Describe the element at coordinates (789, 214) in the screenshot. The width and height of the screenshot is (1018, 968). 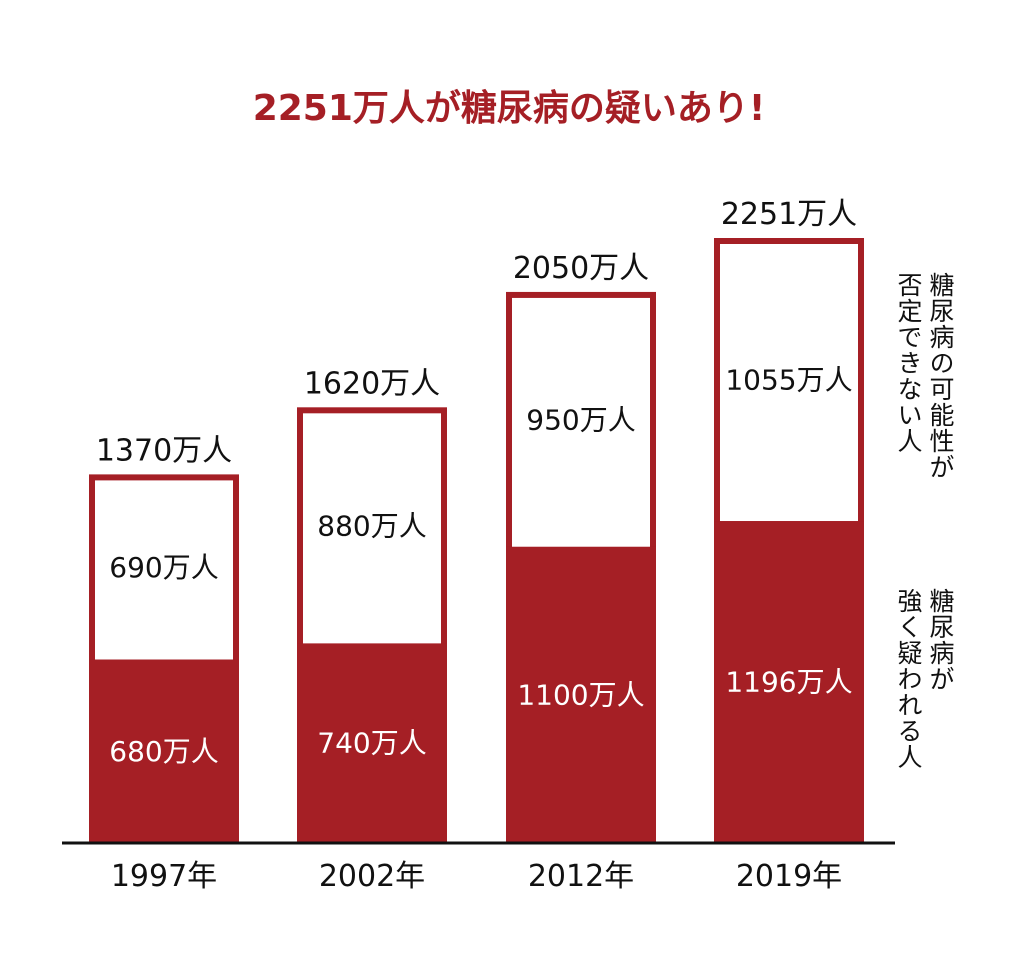
I see `total-label-3: 2251万人` at that location.